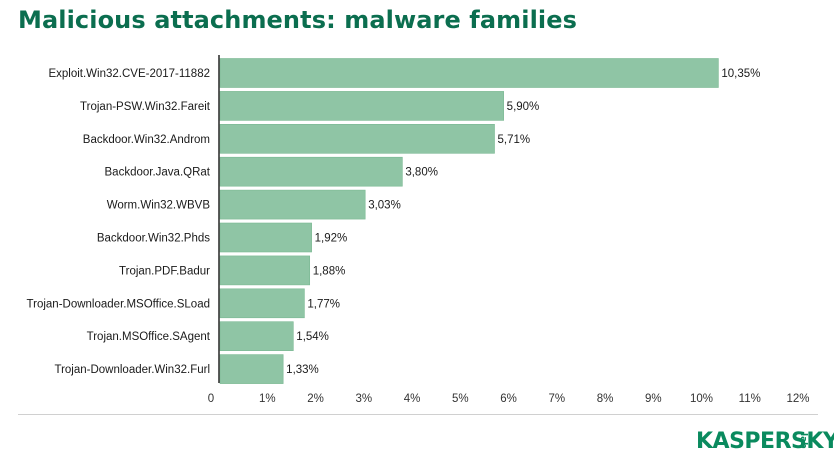 Image resolution: width=834 pixels, height=472 pixels. I want to click on value-label: 5,71%, so click(514, 140).